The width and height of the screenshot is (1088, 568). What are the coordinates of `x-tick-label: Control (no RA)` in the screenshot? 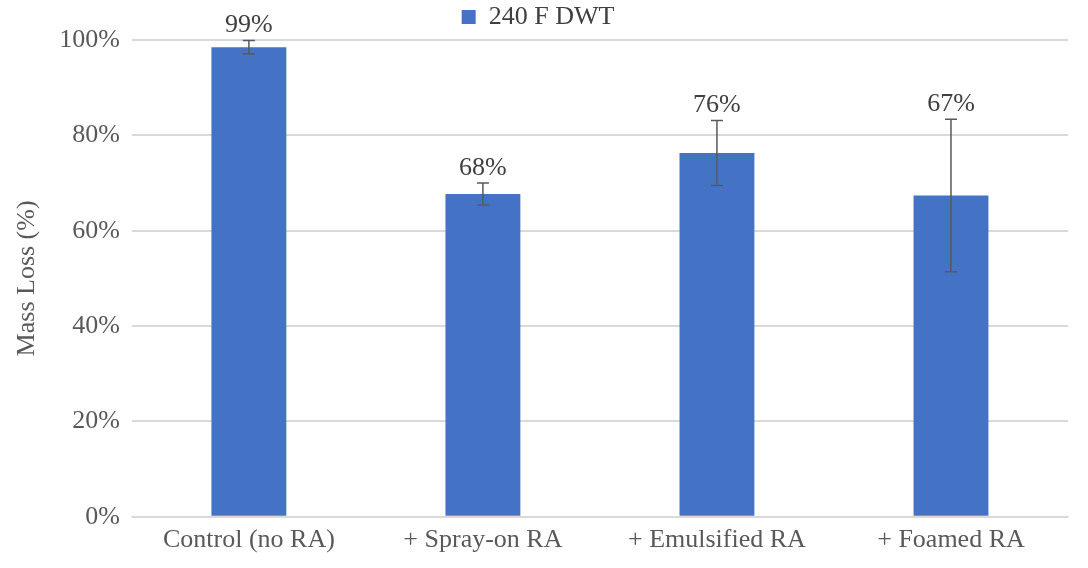 It's located at (248, 539).